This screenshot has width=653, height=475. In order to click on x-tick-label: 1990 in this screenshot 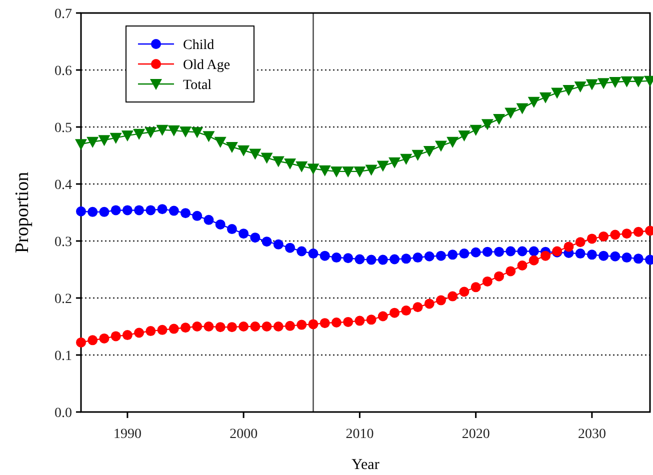, I will do `click(127, 434)`.